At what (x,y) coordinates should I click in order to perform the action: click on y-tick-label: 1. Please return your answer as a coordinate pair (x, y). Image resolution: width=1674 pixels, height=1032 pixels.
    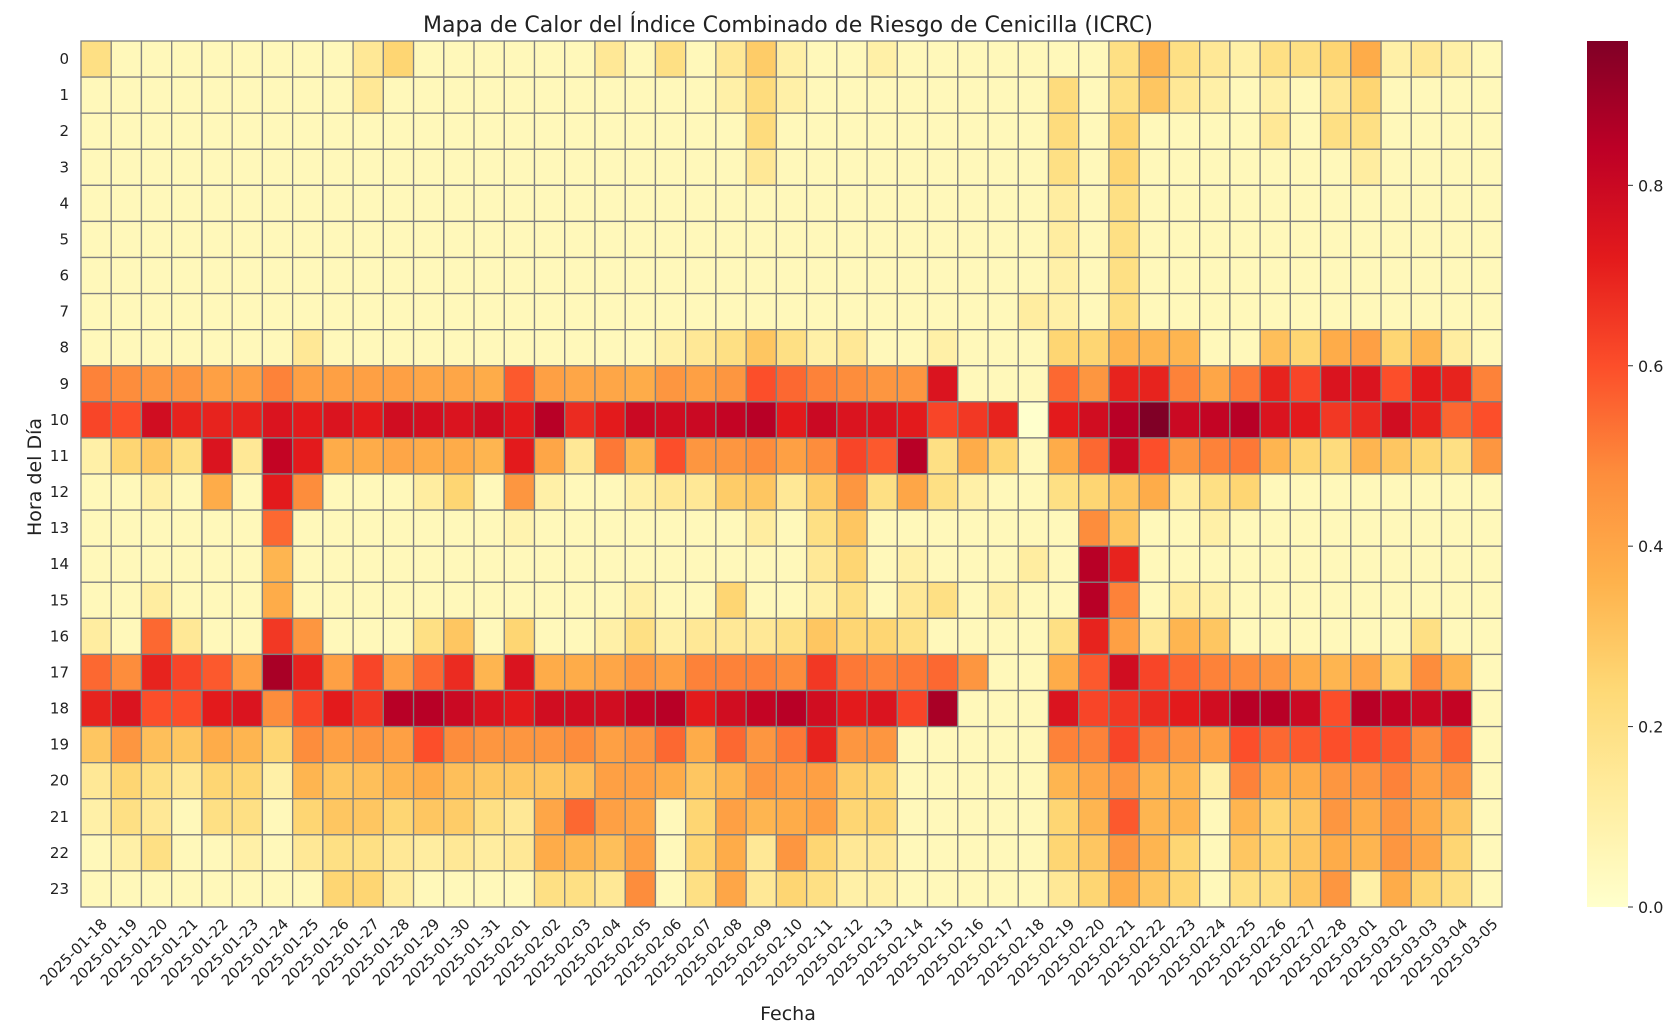
    Looking at the image, I should click on (64, 95).